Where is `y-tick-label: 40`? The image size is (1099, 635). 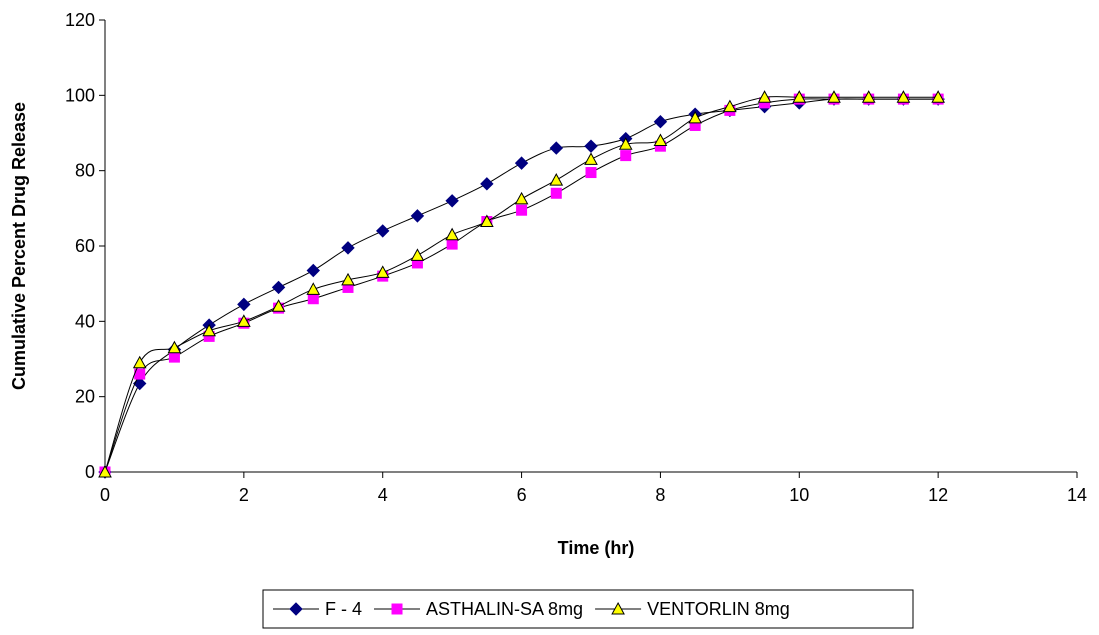 y-tick-label: 40 is located at coordinates (85, 321).